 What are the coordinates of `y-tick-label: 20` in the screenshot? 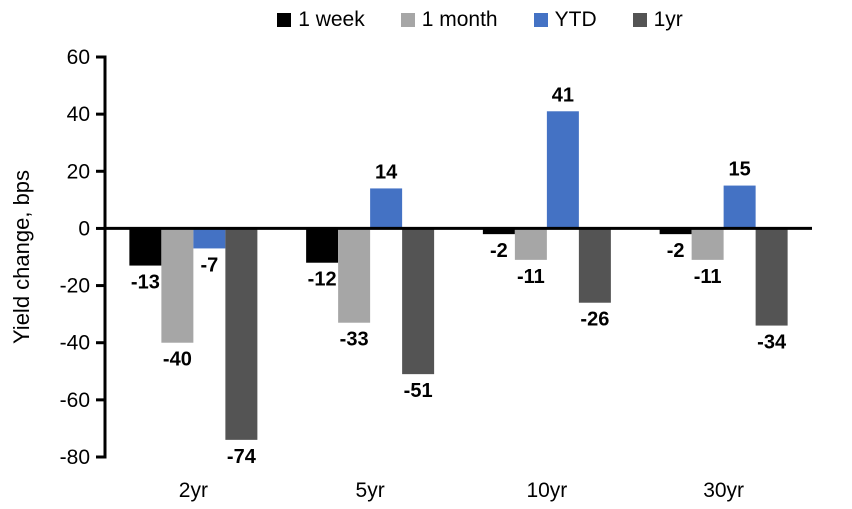 It's located at (78, 171).